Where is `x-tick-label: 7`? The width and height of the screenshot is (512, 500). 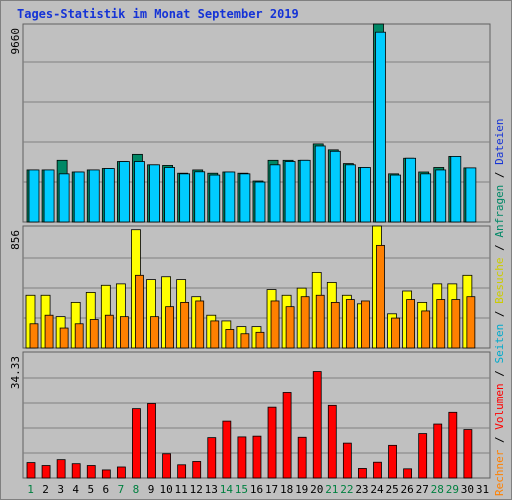
x-tick-label: 7 is located at coordinates (121, 489).